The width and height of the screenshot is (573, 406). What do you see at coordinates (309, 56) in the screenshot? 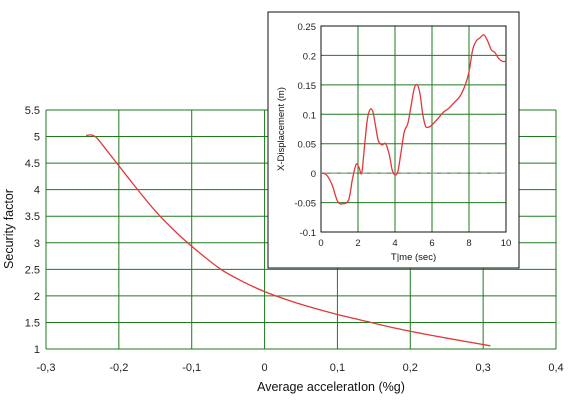
I see `inset-y-tick-label: 0.2` at bounding box center [309, 56].